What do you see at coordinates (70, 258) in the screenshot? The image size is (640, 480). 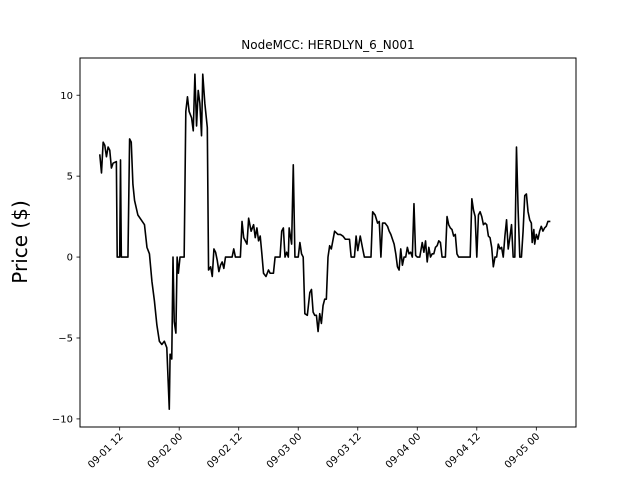 I see `y-tick-label: 0` at bounding box center [70, 258].